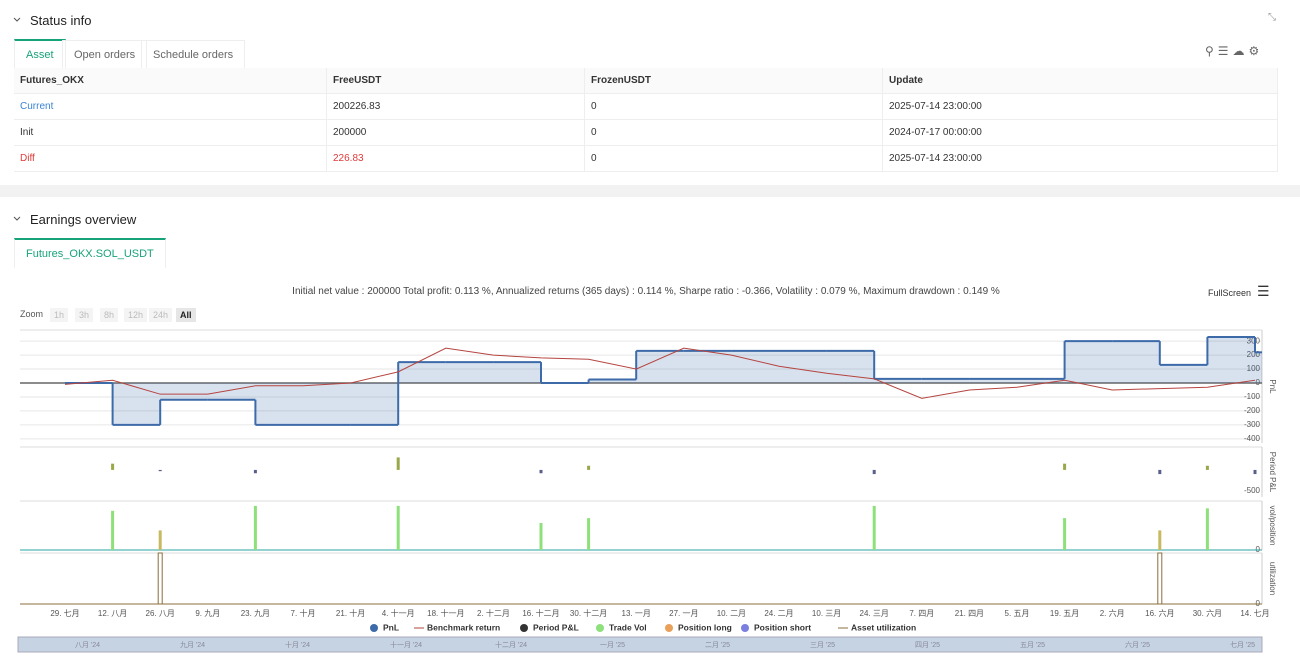 This screenshot has width=1300, height=664. I want to click on x-tick-label: 13. 一月, so click(636, 613).